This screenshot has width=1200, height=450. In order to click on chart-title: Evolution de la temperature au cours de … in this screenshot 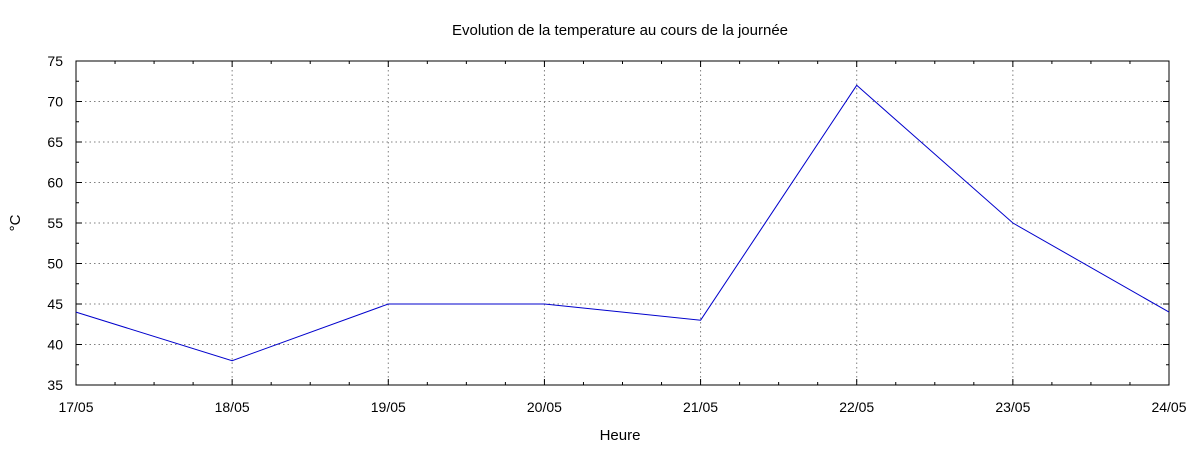, I will do `click(620, 30)`.